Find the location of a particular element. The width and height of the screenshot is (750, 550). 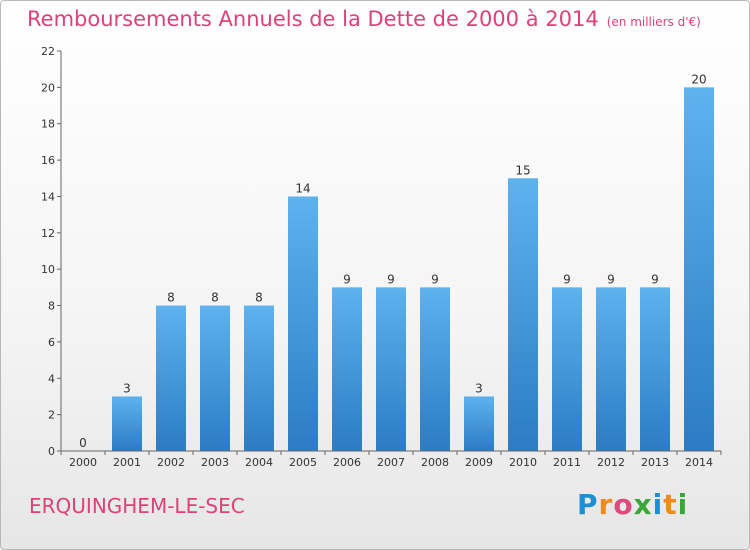

logo-letter: r is located at coordinates (606, 504).